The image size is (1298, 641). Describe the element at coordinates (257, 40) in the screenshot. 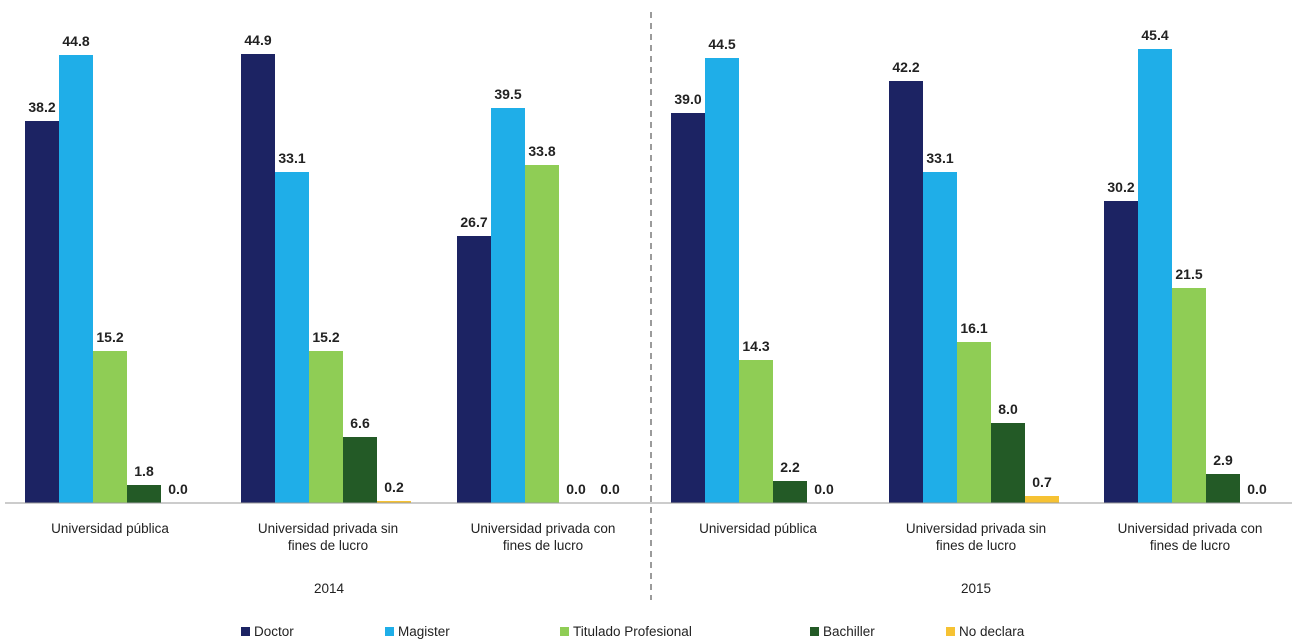

I see `value-label-1-2: 44.9` at that location.